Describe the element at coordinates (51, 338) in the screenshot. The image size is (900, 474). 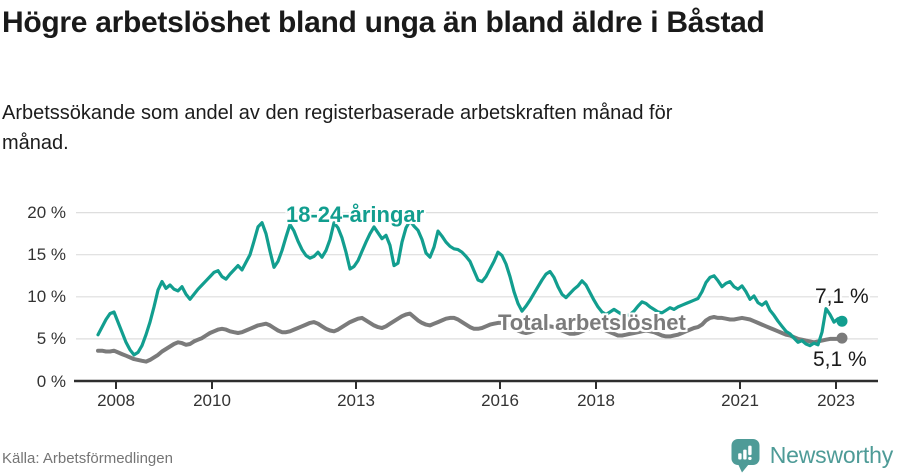
I see `y-tick-label: 5 %` at that location.